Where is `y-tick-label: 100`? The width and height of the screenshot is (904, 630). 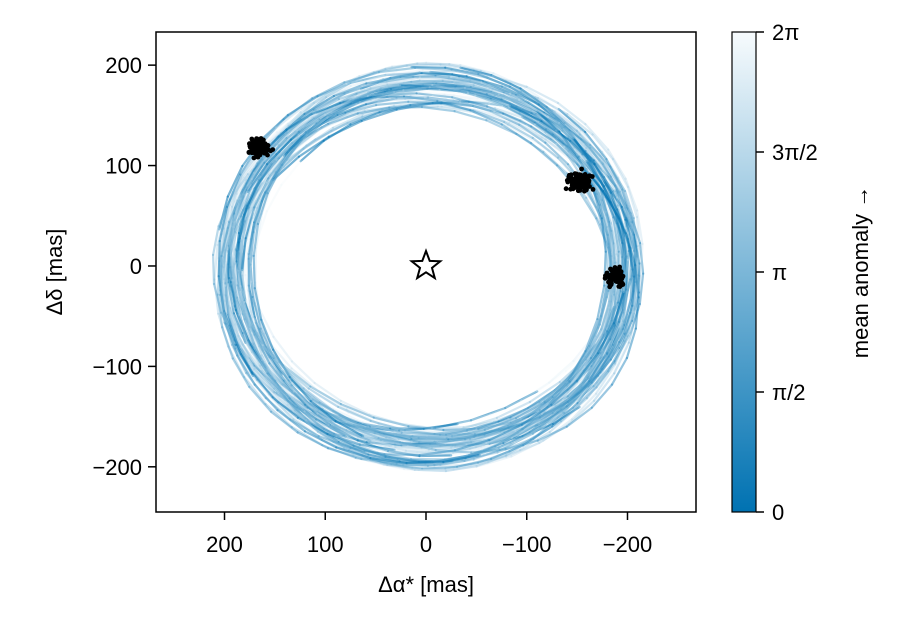
y-tick-label: 100 is located at coordinates (123, 166).